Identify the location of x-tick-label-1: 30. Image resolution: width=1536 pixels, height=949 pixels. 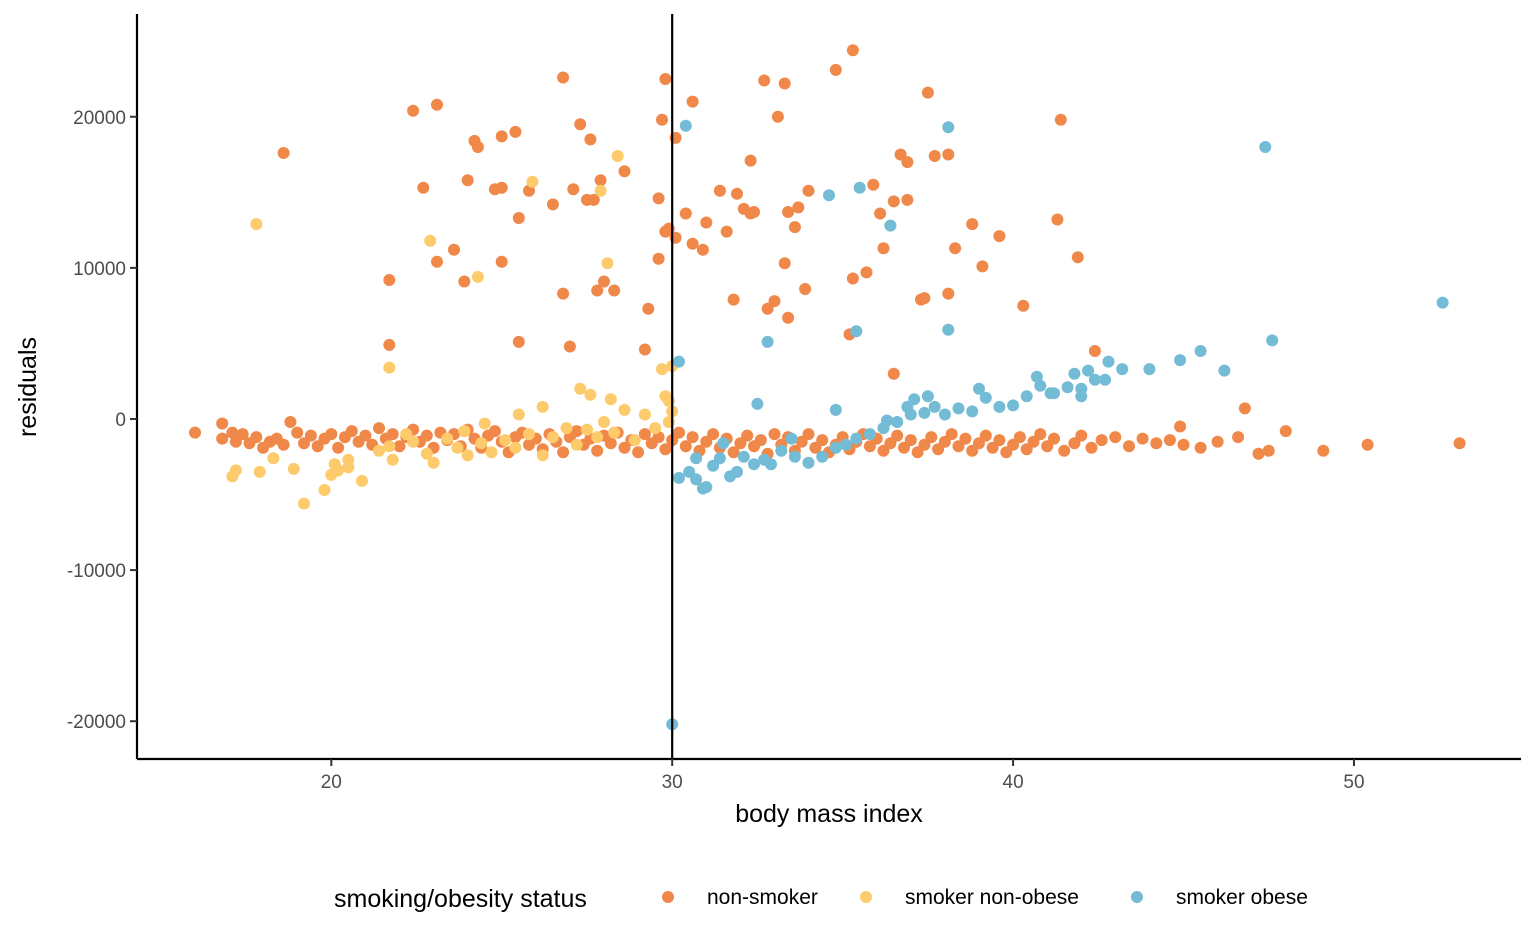
(672, 782).